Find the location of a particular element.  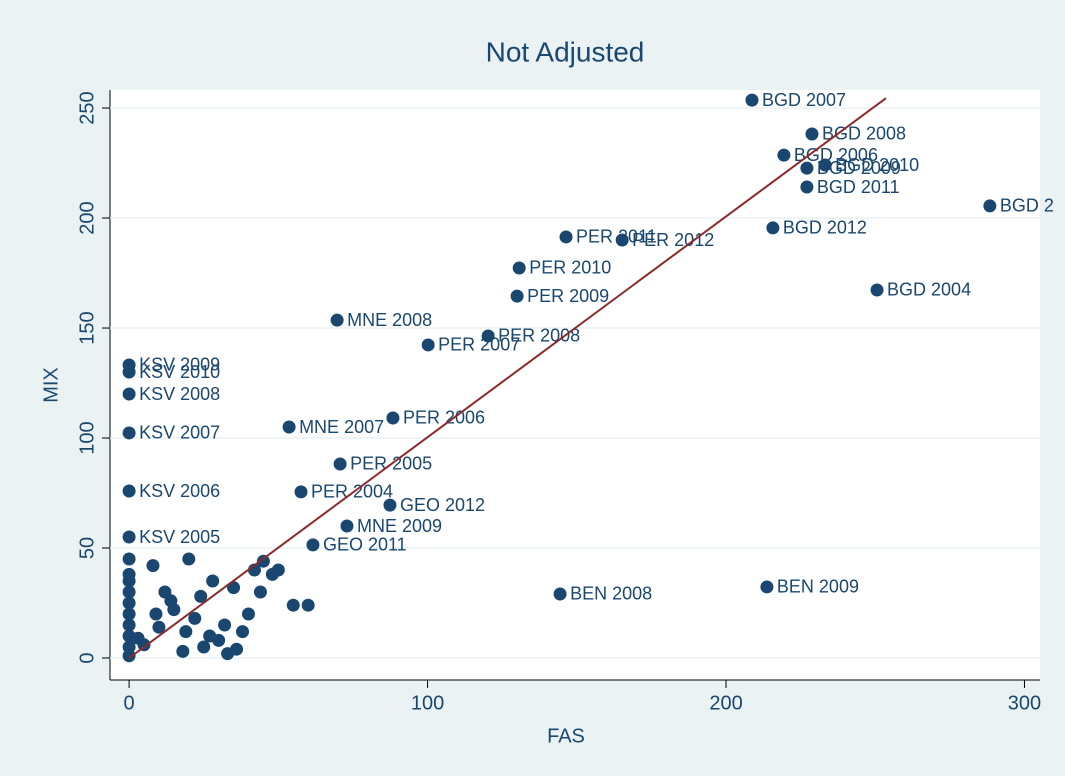

x-tick-label: 0 is located at coordinates (129, 703).